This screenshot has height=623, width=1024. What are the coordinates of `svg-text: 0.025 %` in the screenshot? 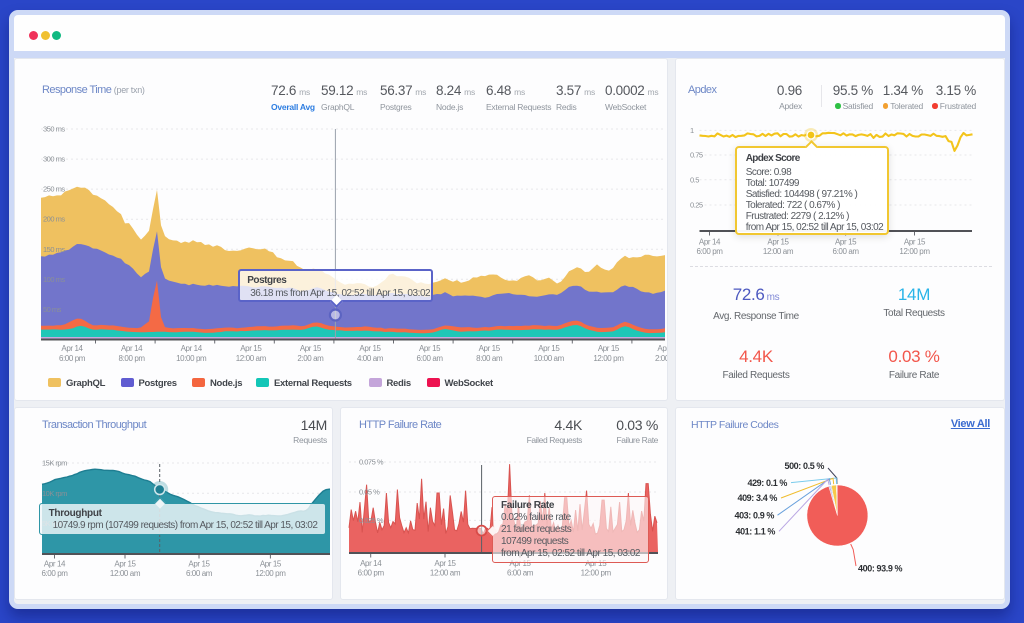 It's located at (371, 520).